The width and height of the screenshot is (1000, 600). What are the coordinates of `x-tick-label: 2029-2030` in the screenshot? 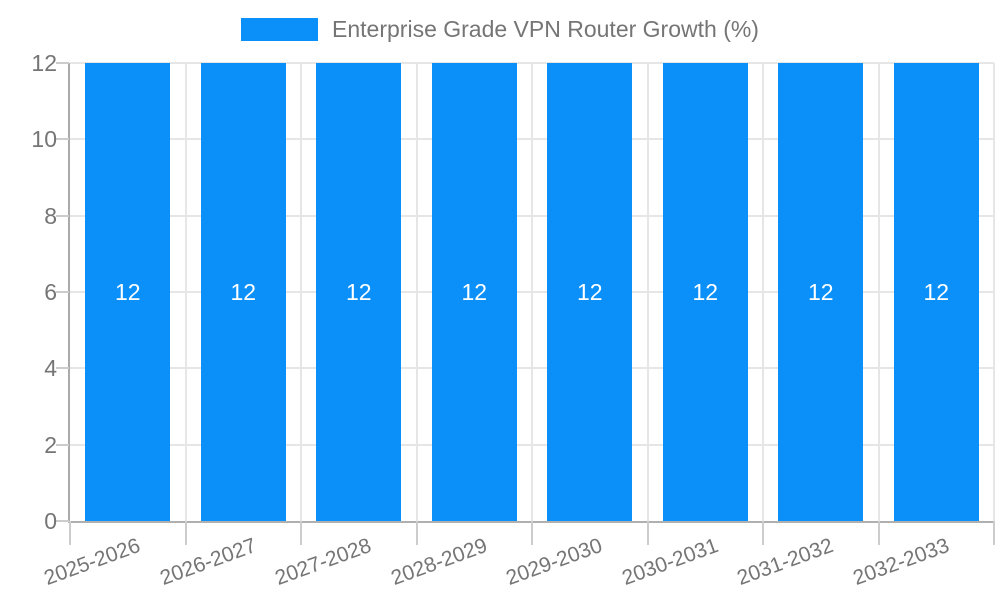 It's located at (554, 562).